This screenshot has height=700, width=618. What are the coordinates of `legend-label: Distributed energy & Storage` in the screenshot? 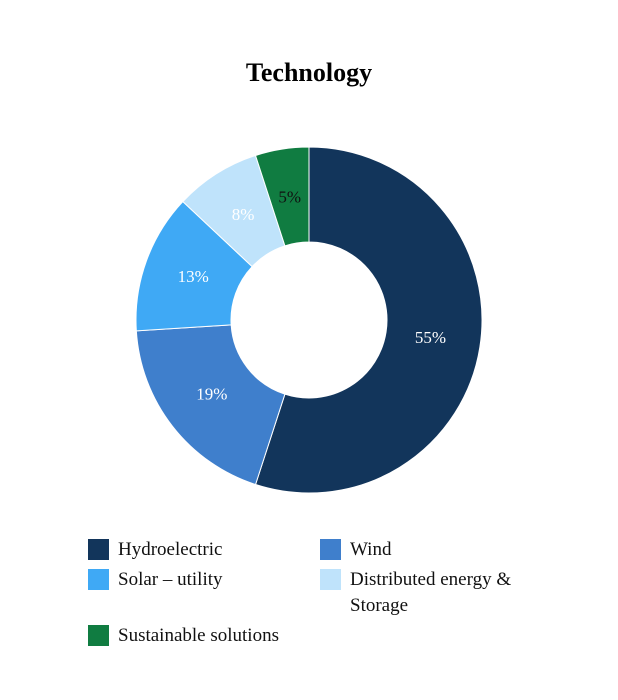 It's located at (431, 592).